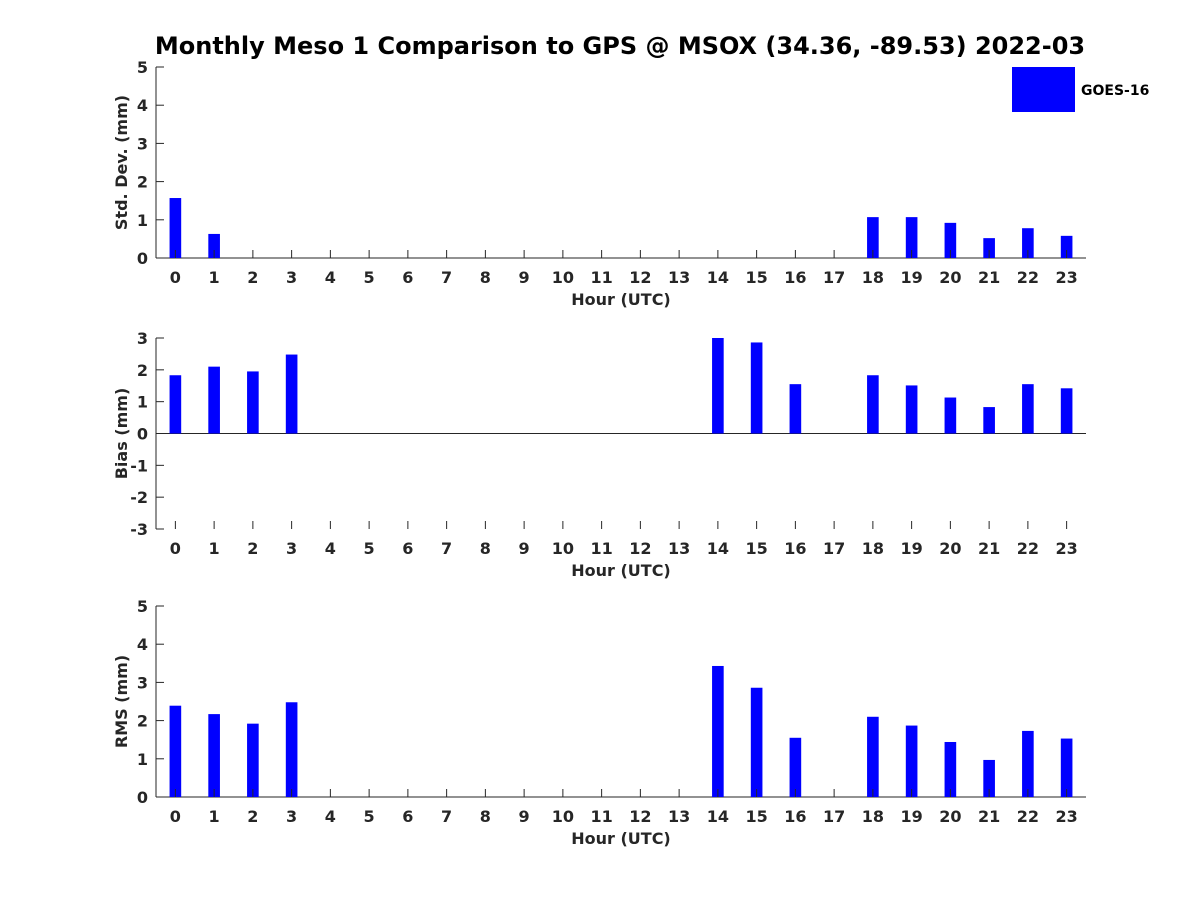 The width and height of the screenshot is (1200, 900). Describe the element at coordinates (621, 838) in the screenshot. I see `x-axis-label: Hour (UTC)` at that location.